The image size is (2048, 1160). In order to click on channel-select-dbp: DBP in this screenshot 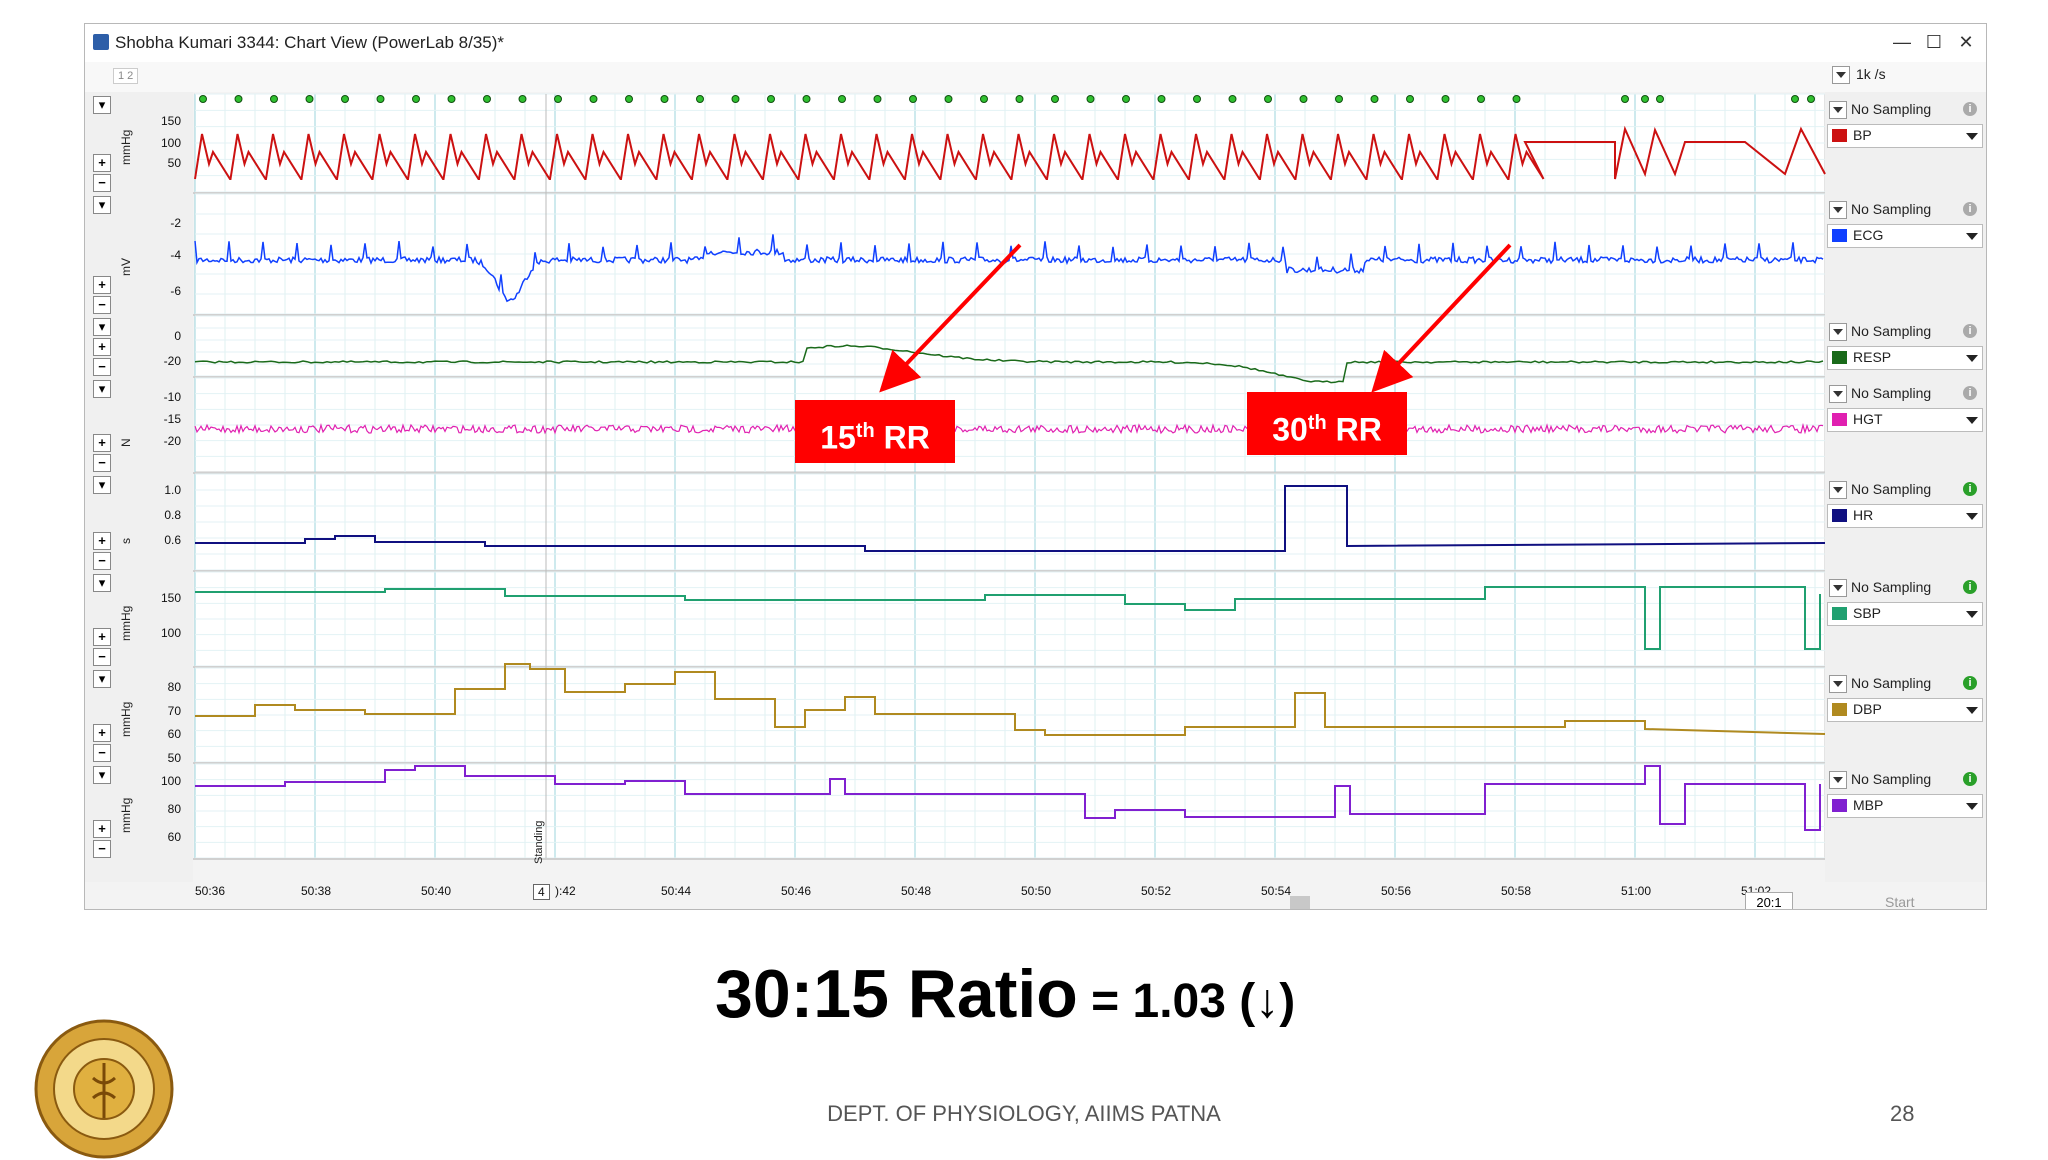, I will do `click(1905, 710)`.